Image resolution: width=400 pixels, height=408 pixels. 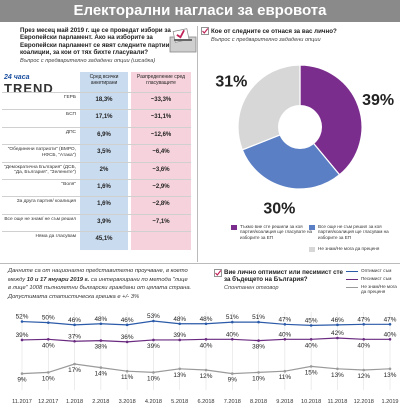 I want to click on table-row-label: "Воля", so click(x=68, y=184).